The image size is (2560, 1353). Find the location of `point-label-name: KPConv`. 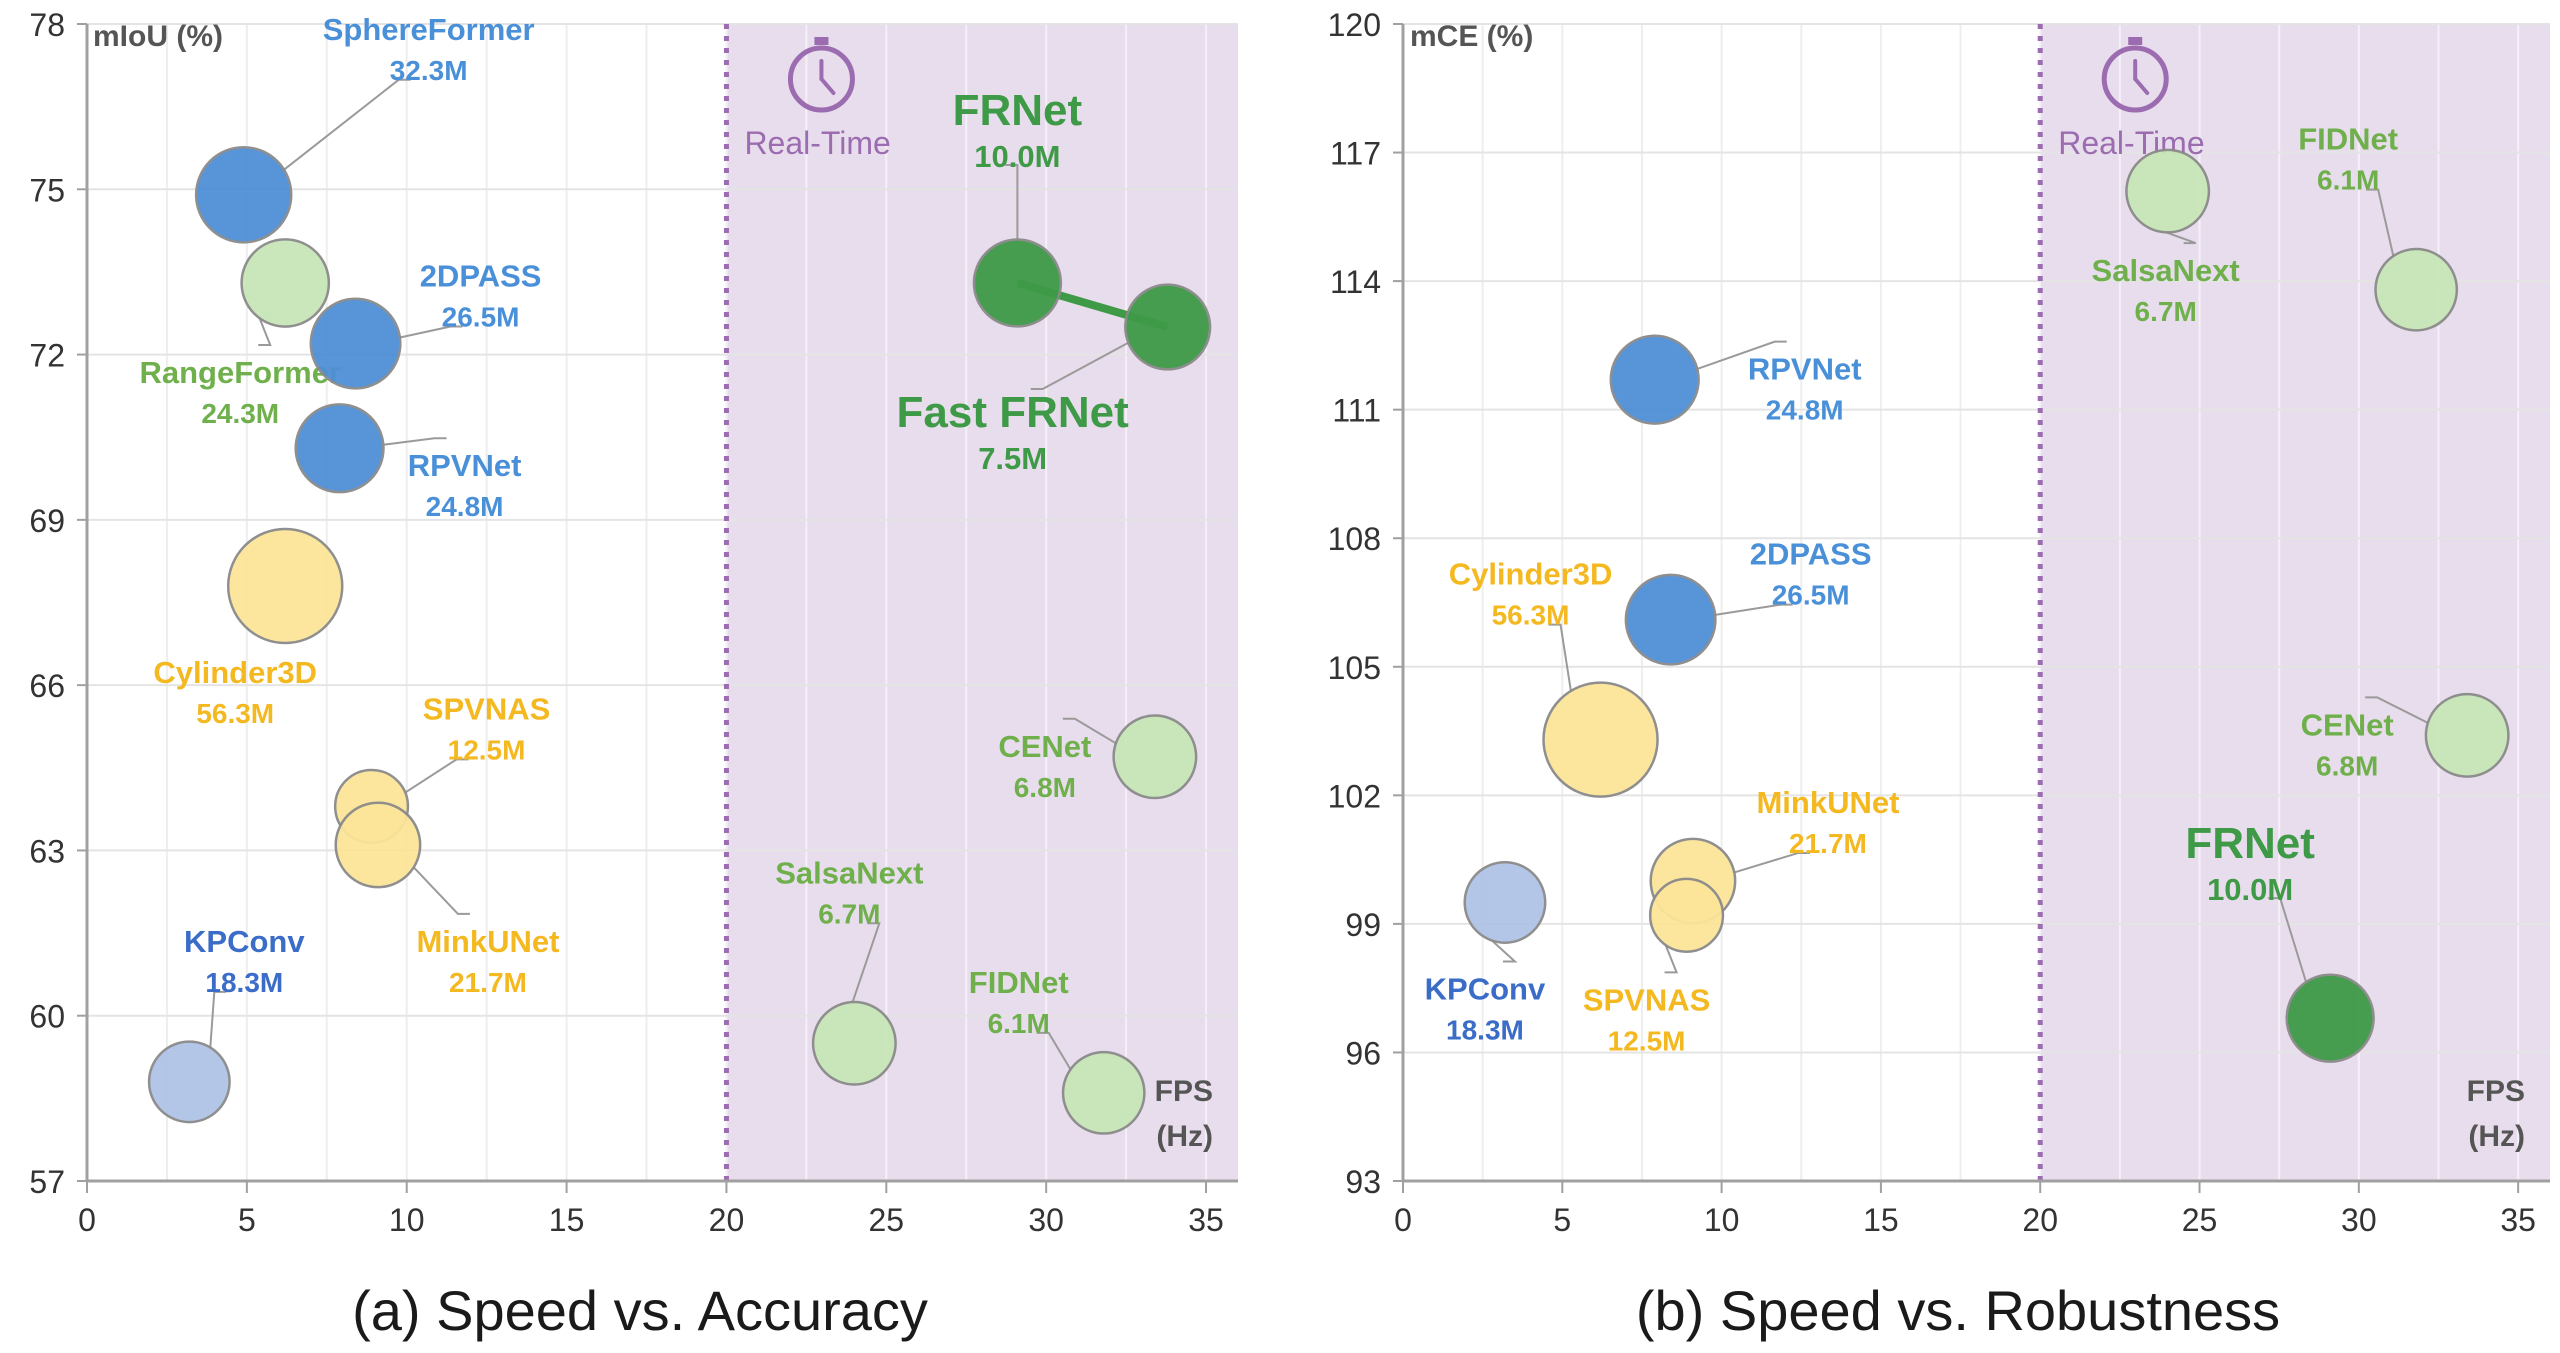

point-label-name: KPConv is located at coordinates (1485, 988).